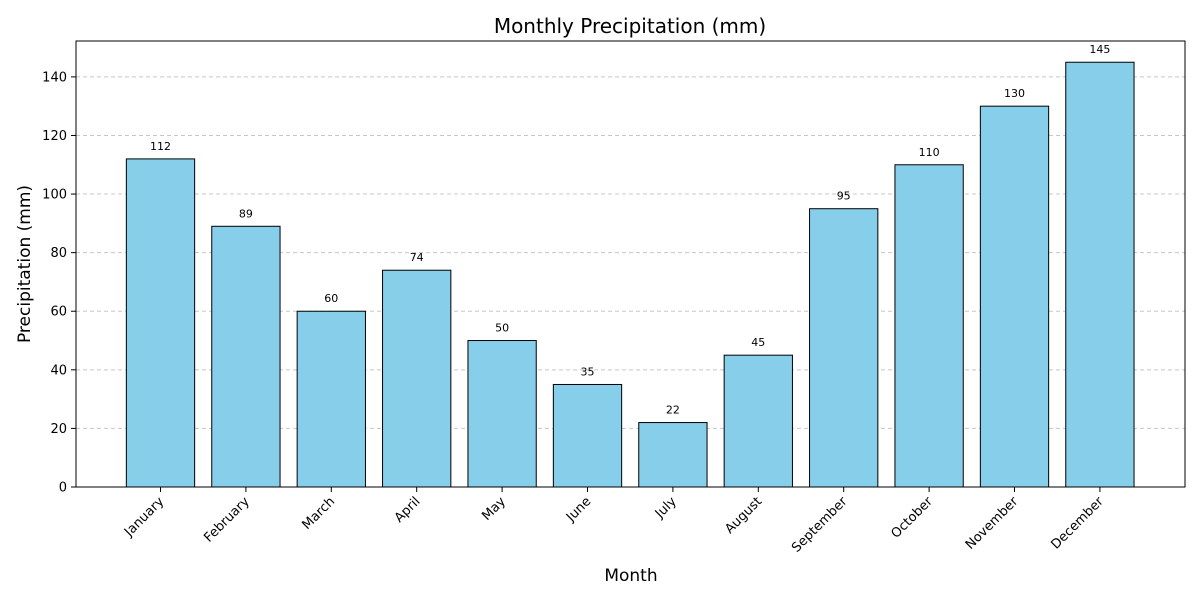  What do you see at coordinates (58, 370) in the screenshot?
I see `y-tick-label: 40` at bounding box center [58, 370].